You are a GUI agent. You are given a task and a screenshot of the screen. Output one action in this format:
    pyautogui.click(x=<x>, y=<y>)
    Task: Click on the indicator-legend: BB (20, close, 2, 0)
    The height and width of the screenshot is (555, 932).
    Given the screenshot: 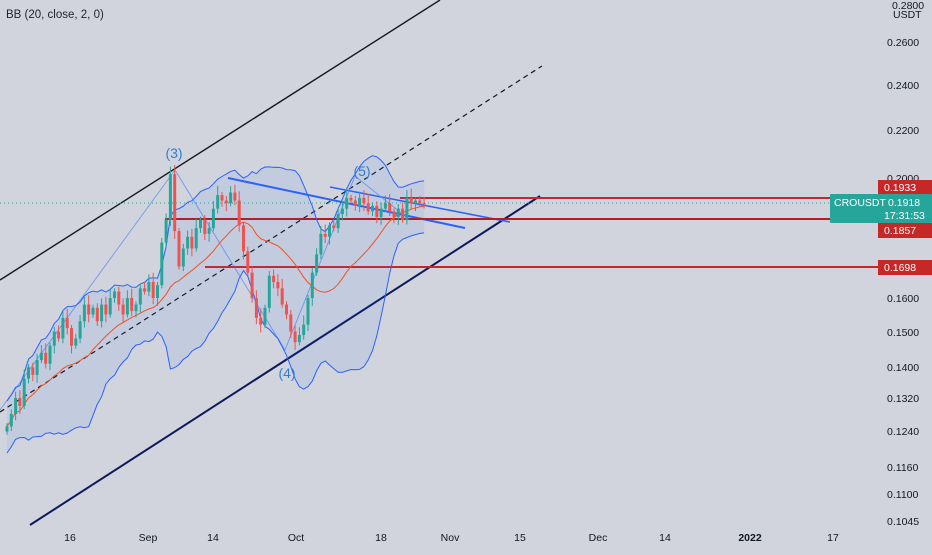 What is the action you would take?
    pyautogui.click(x=55, y=15)
    